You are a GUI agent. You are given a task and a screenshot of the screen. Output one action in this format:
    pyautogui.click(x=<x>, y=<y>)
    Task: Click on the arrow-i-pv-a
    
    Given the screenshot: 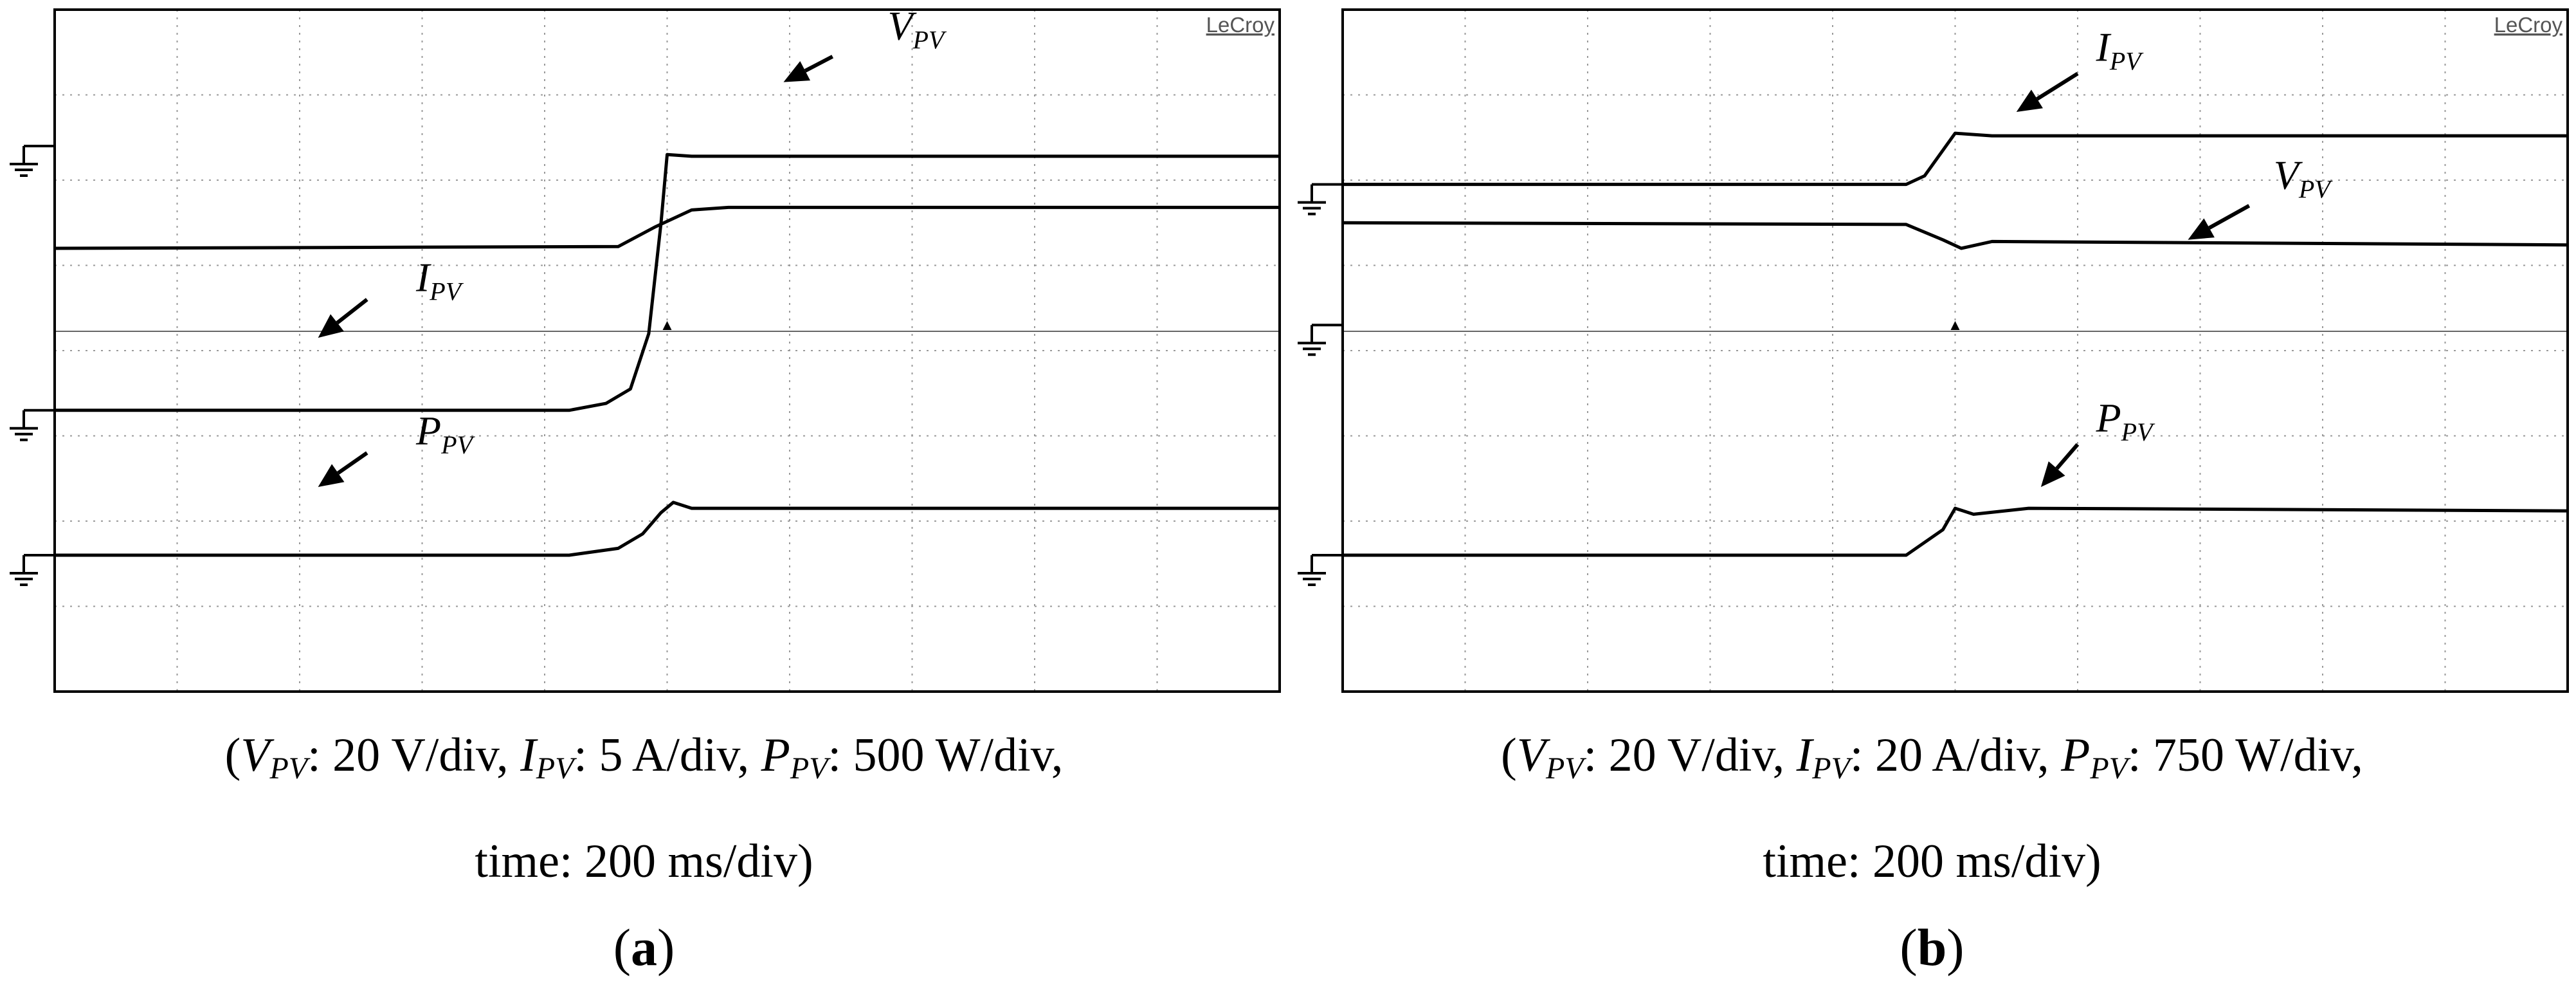 What is the action you would take?
    pyautogui.click(x=343, y=318)
    